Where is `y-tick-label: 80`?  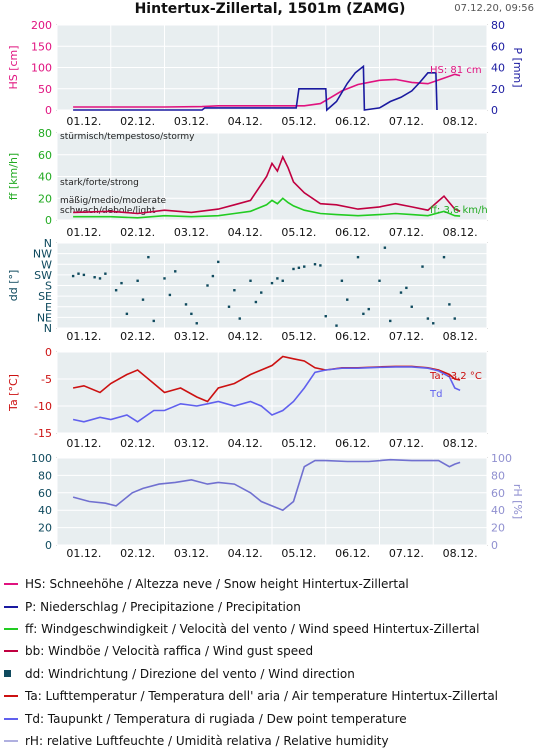
y-tick-label: 80 is located at coordinates (45, 133).